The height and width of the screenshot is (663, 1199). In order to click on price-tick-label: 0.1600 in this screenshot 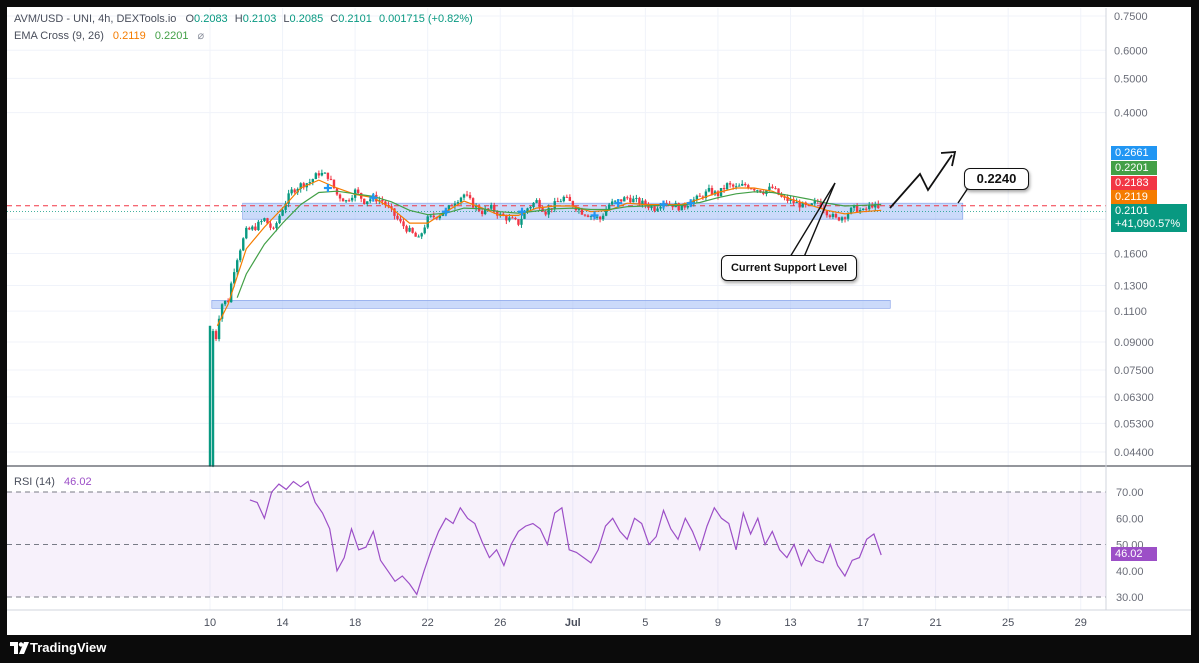, I will do `click(1131, 255)`.